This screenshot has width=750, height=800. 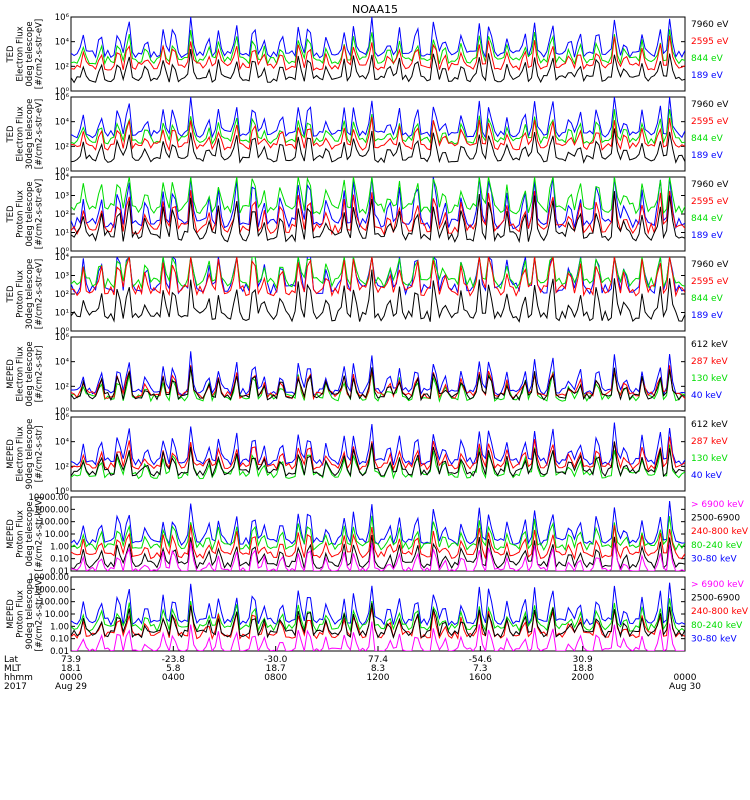 I want to click on x-tick-label: 7.3, so click(x=480, y=669).